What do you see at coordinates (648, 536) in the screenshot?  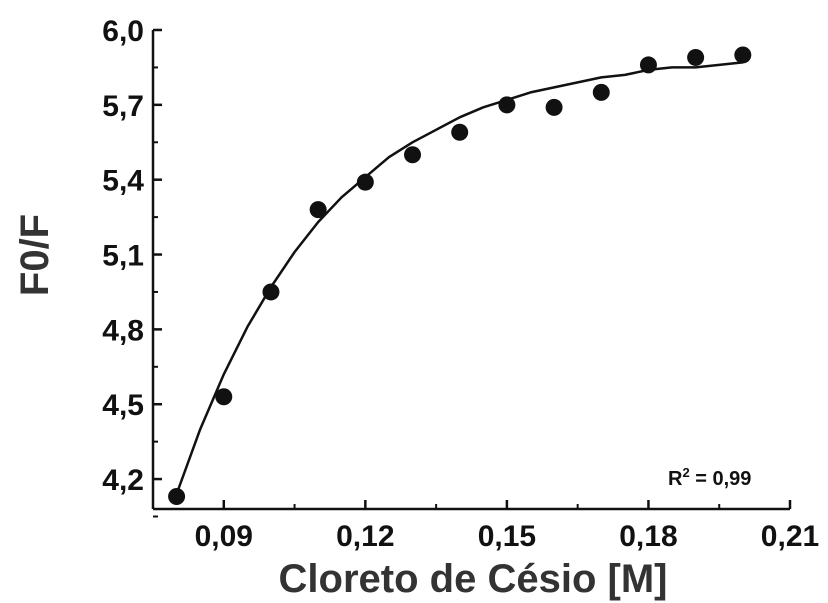 I see `x-tick-label: 0,18` at bounding box center [648, 536].